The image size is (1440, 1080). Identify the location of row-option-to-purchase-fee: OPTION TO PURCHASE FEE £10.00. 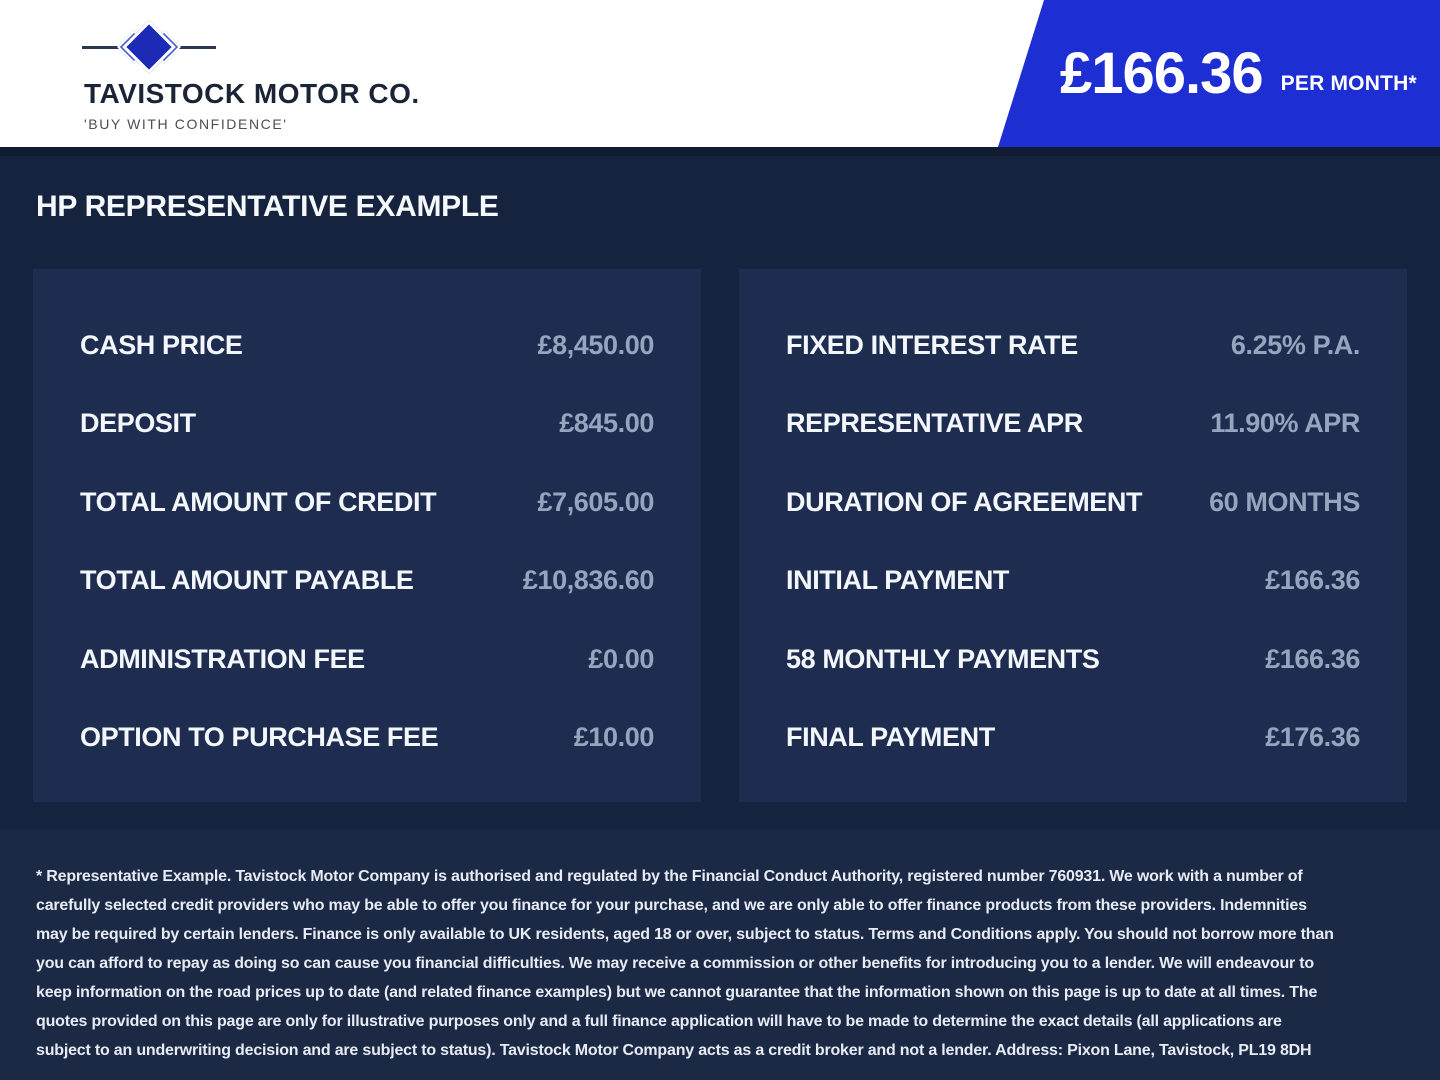
(367, 738).